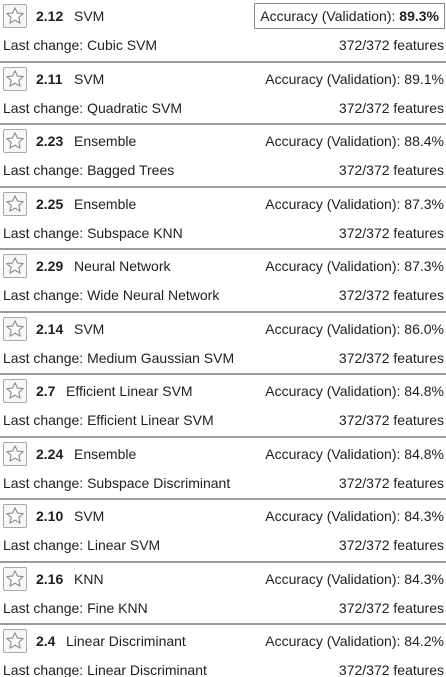 Image resolution: width=446 pixels, height=677 pixels. I want to click on last-change-value: Subspace Discriminant, so click(159, 482).